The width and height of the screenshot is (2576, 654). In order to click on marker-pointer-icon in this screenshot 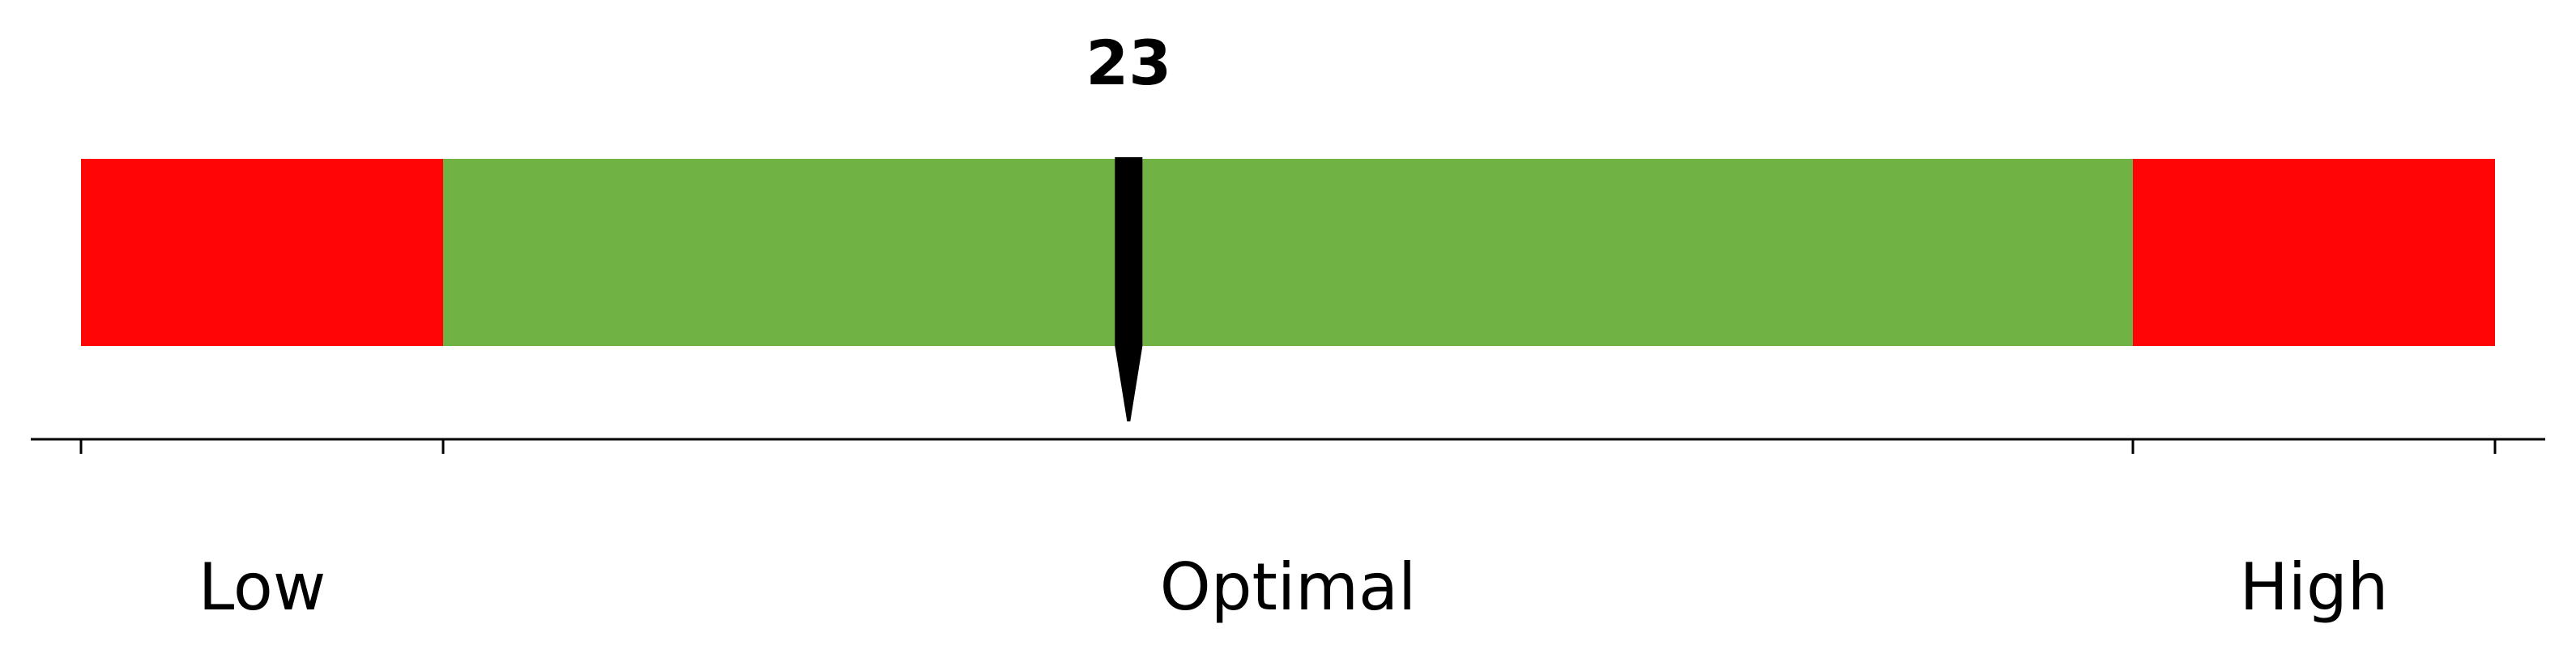, I will do `click(1129, 383)`.